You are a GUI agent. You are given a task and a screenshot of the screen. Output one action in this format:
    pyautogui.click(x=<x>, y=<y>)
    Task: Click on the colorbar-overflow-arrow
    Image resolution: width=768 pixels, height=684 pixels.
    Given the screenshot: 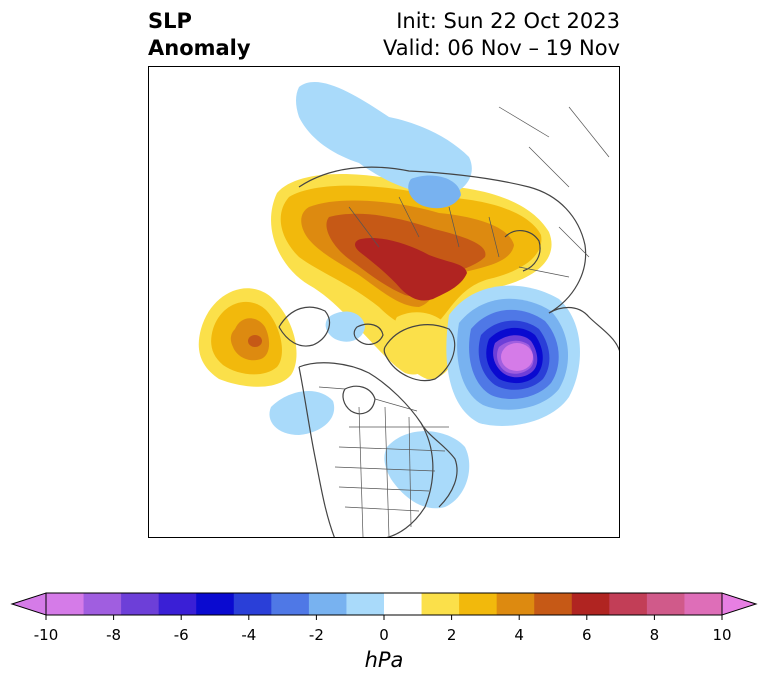 What is the action you would take?
    pyautogui.click(x=739, y=604)
    